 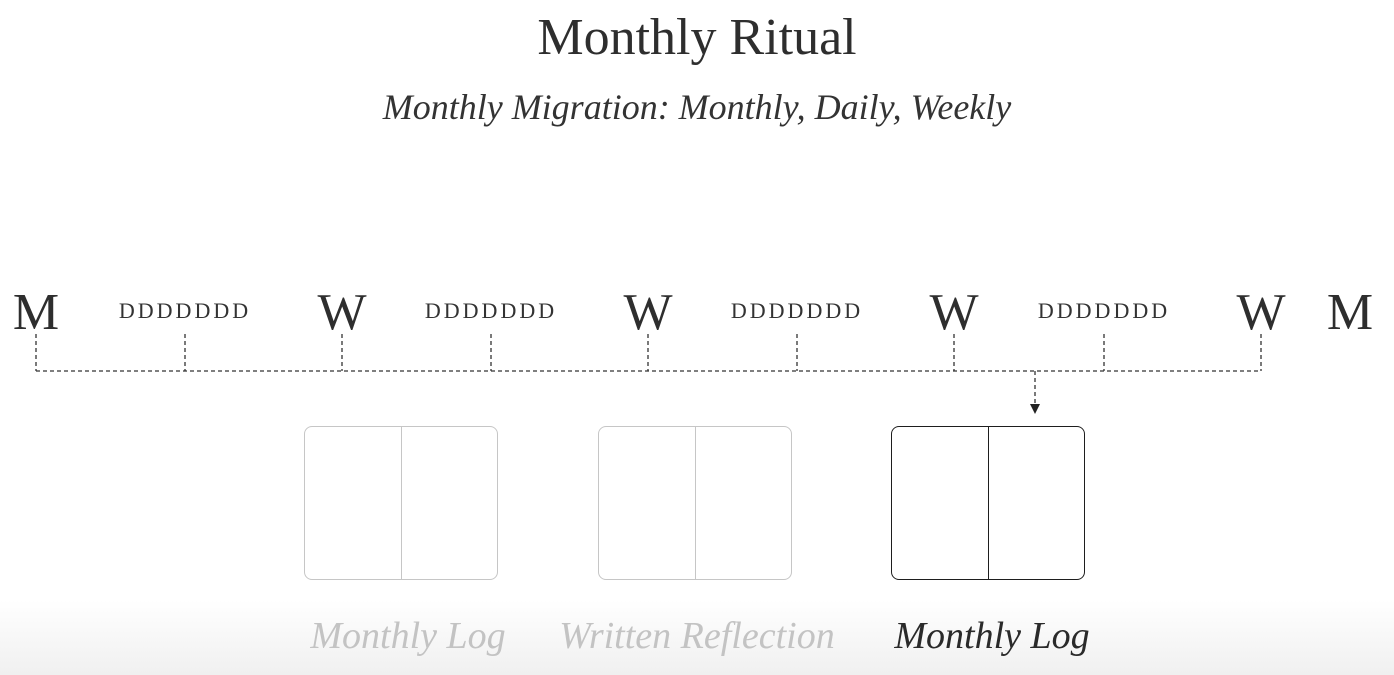 I want to click on notebook-monthly-log-muted, so click(x=401, y=503).